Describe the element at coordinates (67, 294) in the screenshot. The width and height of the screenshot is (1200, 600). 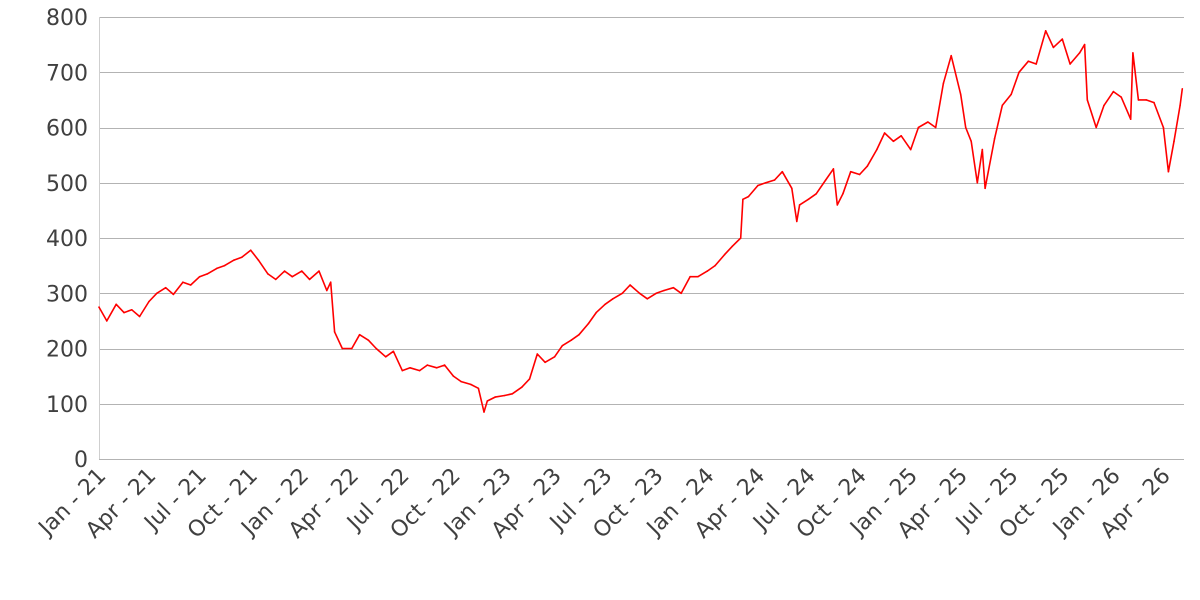
I see `y-tick-label: 300` at that location.